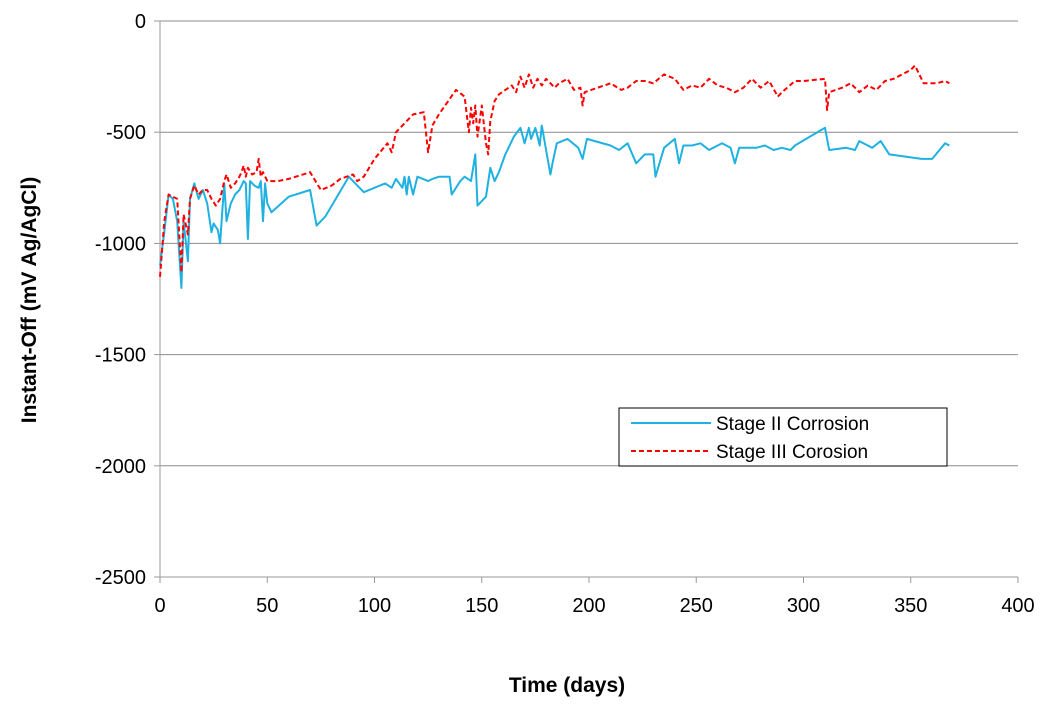 The image size is (1064, 704). Describe the element at coordinates (910, 606) in the screenshot. I see `x-tick-label: 350` at that location.